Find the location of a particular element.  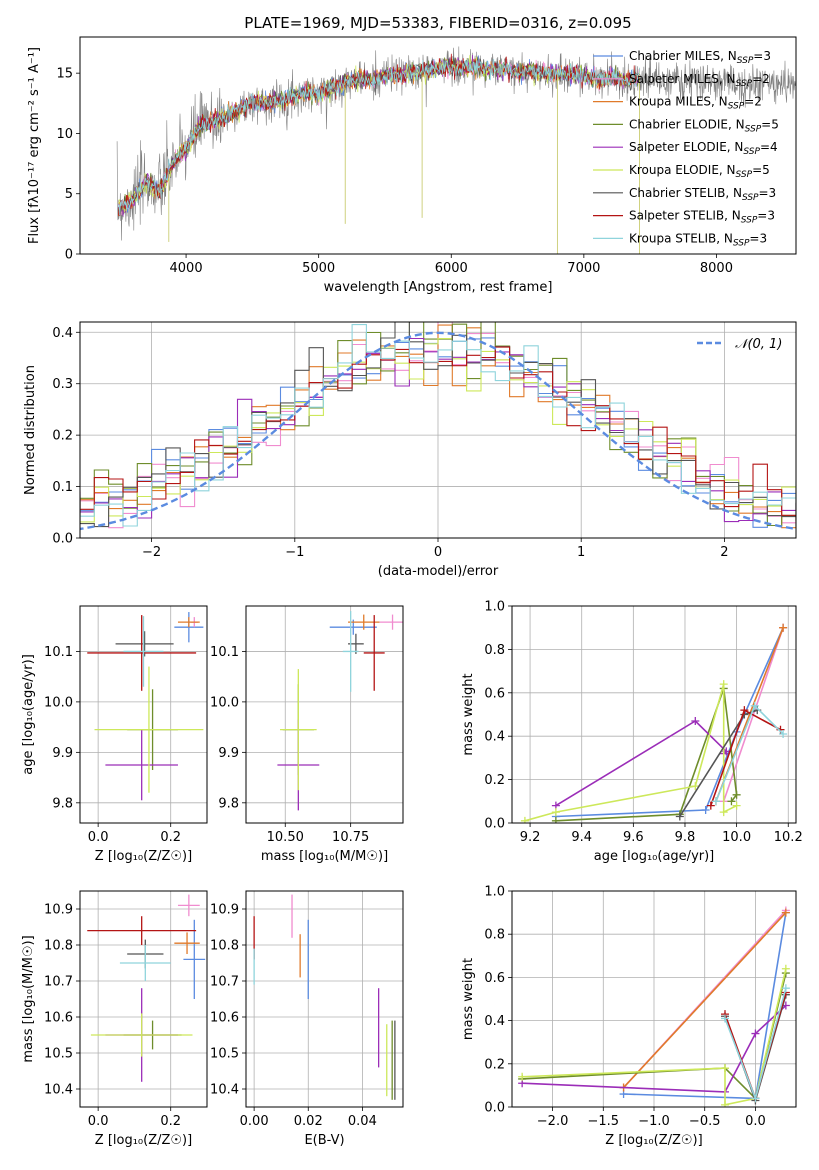

y-tick-label: 10.7 is located at coordinates (58, 982).